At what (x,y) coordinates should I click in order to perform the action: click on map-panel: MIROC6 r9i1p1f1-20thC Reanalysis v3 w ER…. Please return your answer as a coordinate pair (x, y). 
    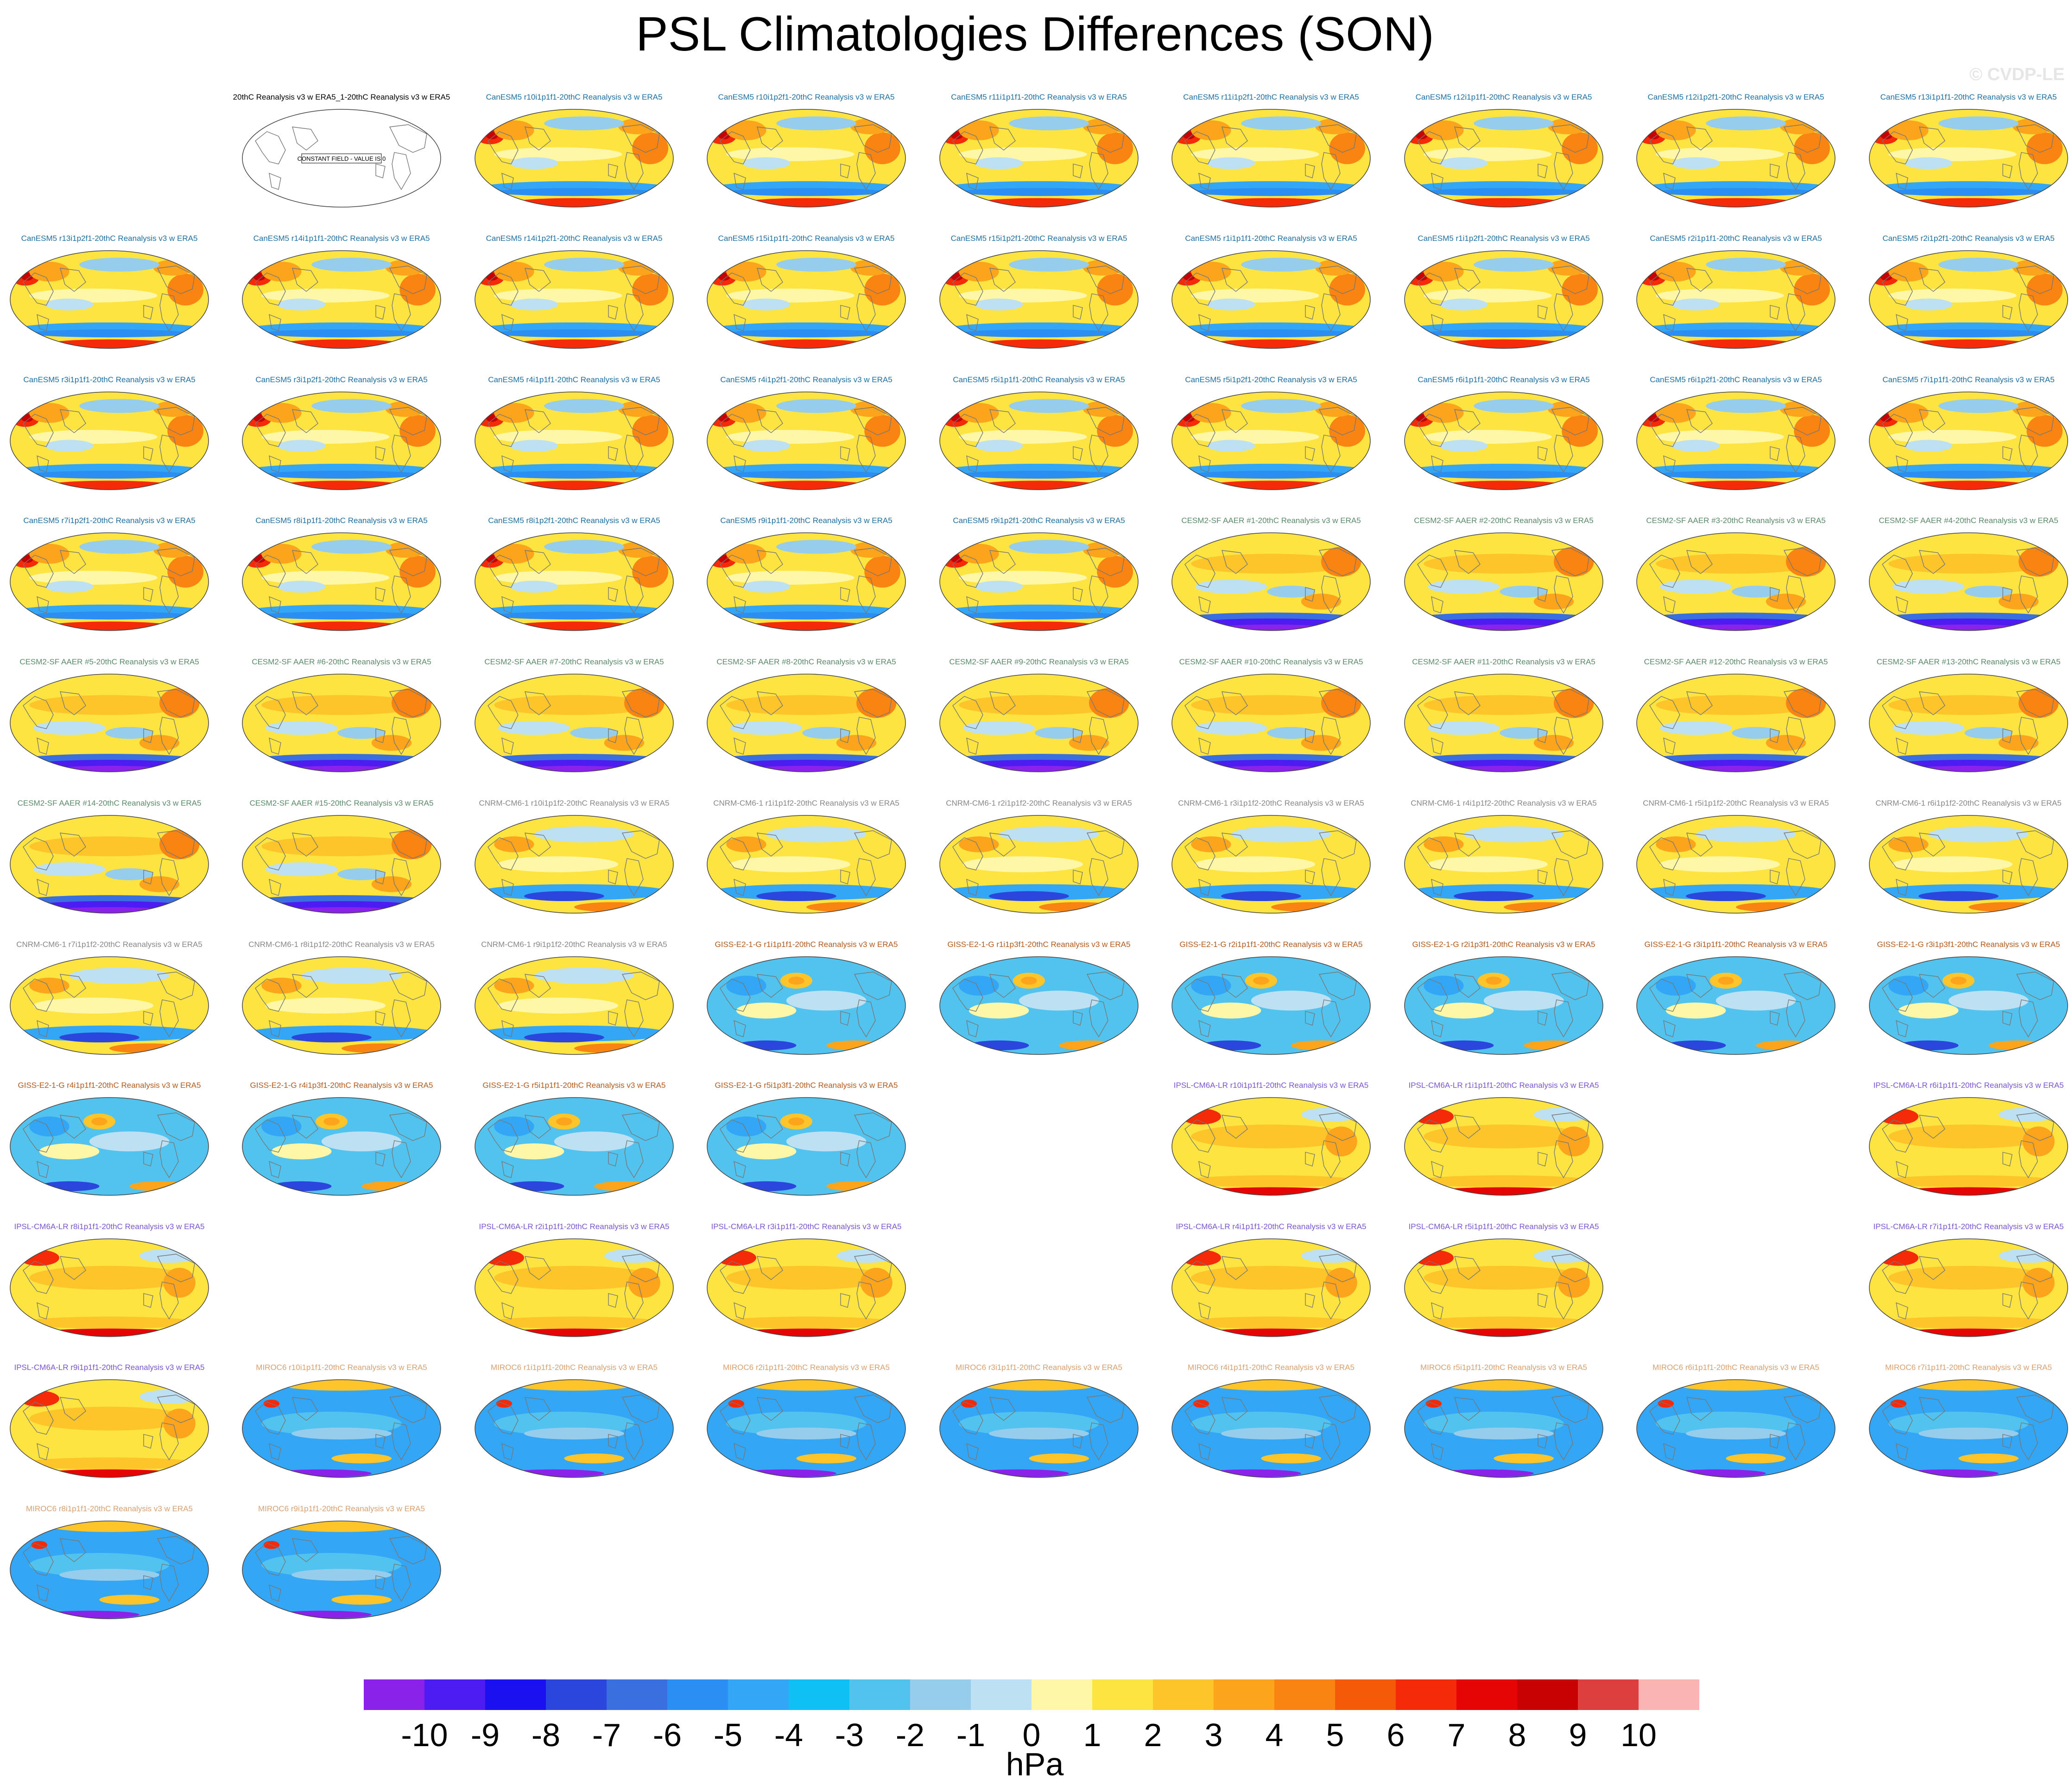
    Looking at the image, I should click on (341, 1562).